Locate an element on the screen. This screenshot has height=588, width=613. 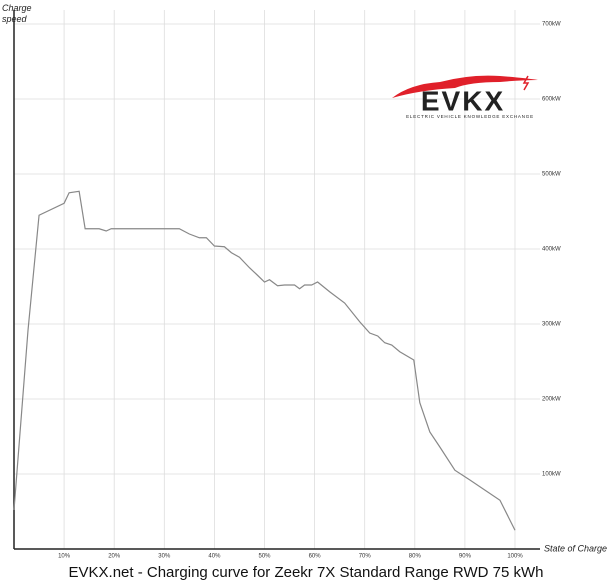
logo-tagline: ELECTRIC VEHICLE KNOWLEDGE EXCHANGE is located at coordinates (470, 116).